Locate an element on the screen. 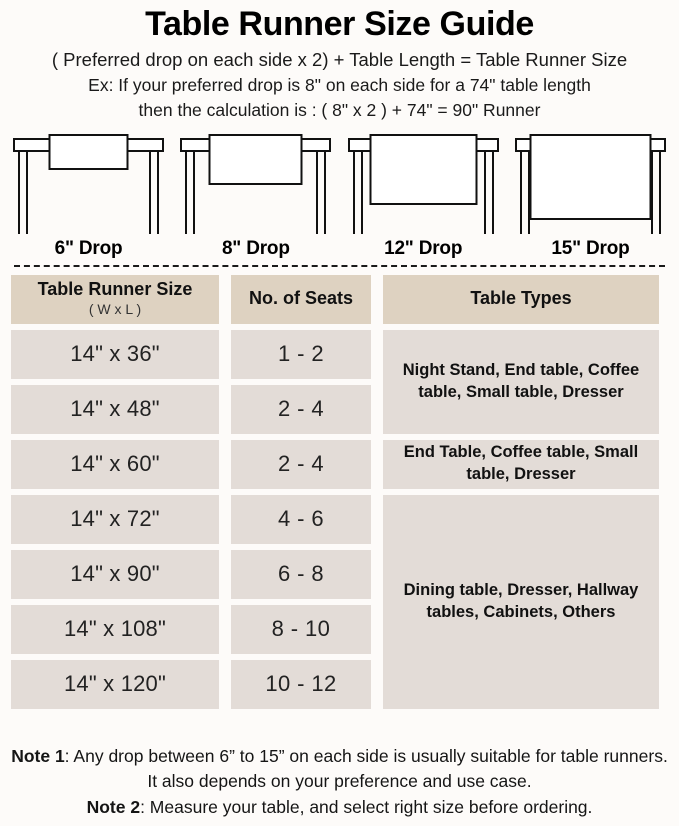 Image resolution: width=679 pixels, height=826 pixels. note-label: Note 1 is located at coordinates (38, 755).